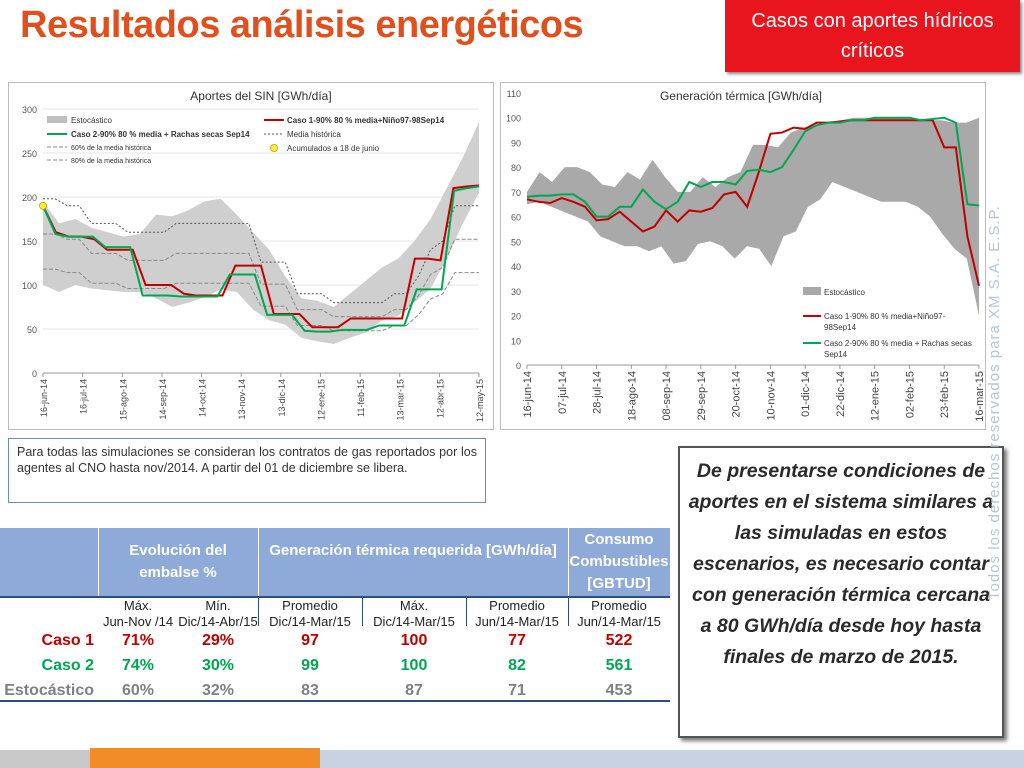 Image resolution: width=1024 pixels, height=768 pixels. What do you see at coordinates (333, 148) in the screenshot?
I see `legend-label-acumulados: Acumulados a 18 de junio` at bounding box center [333, 148].